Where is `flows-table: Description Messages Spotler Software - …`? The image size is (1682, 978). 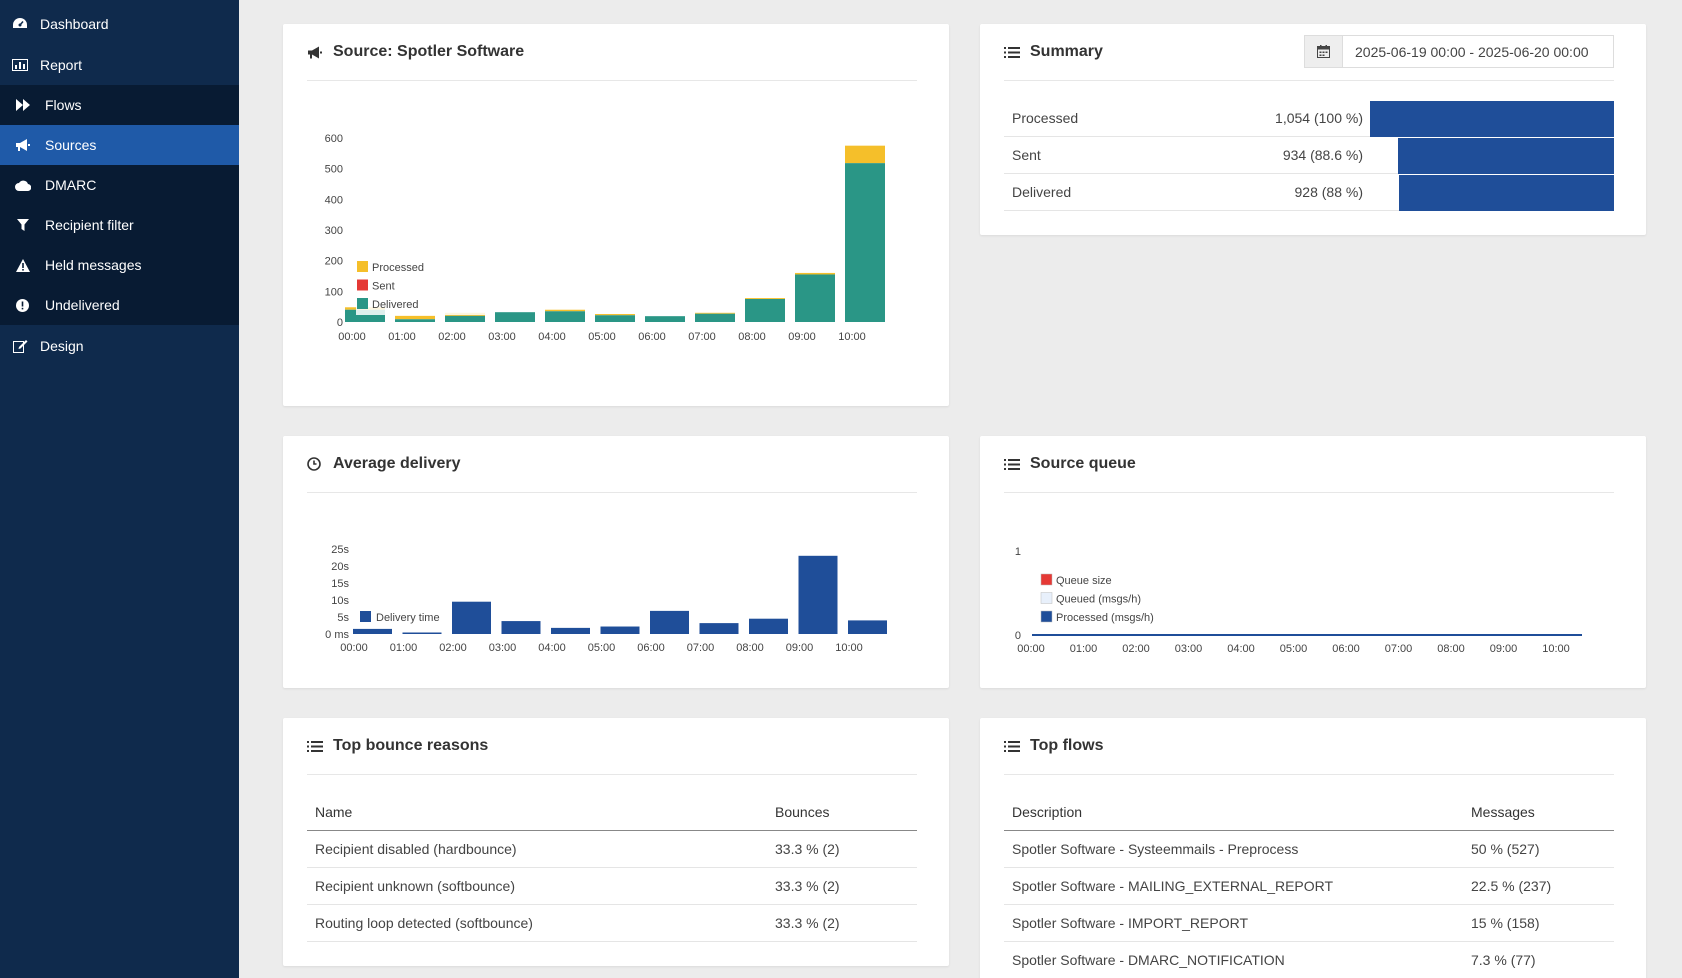
flows-table: Description Messages Spotler Software - … is located at coordinates (1309, 886).